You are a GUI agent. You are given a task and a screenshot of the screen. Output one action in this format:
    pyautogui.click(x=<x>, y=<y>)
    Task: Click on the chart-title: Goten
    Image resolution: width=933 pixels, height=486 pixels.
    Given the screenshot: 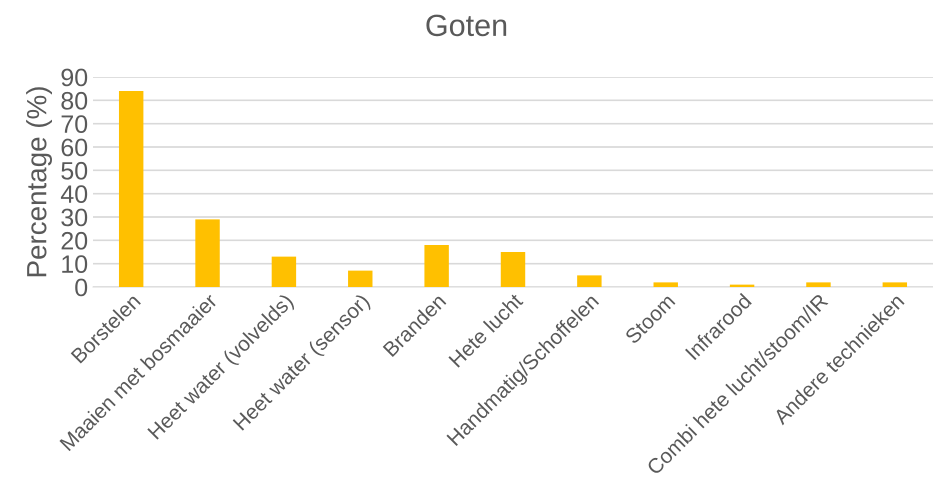 What is the action you would take?
    pyautogui.click(x=466, y=25)
    